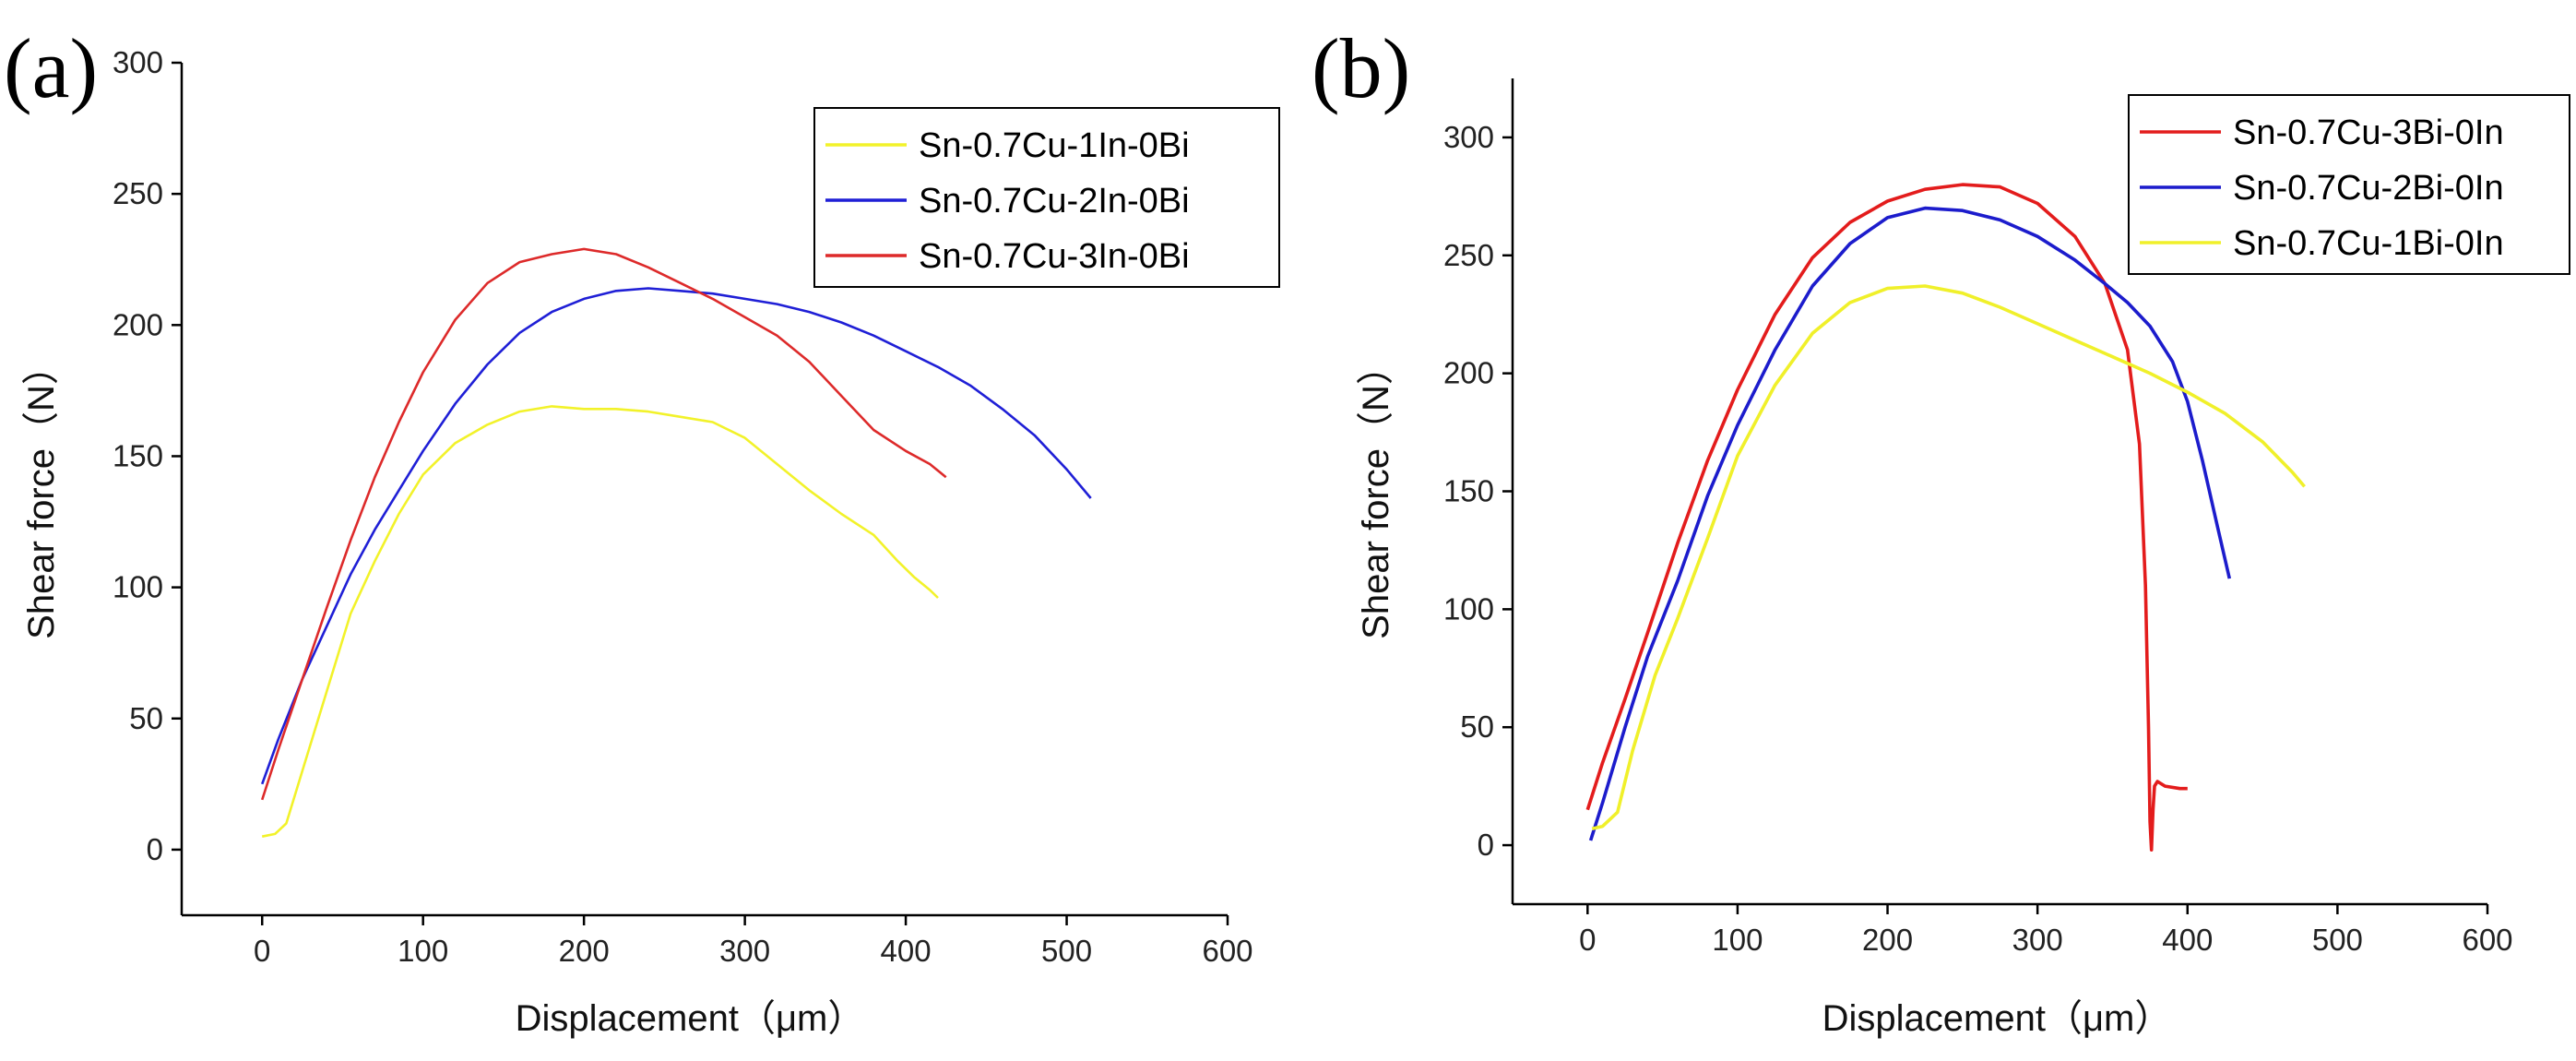 This screenshot has width=2576, height=1061. Describe the element at coordinates (41, 494) in the screenshot. I see `y-axis-title-a: Shear force（N）` at that location.